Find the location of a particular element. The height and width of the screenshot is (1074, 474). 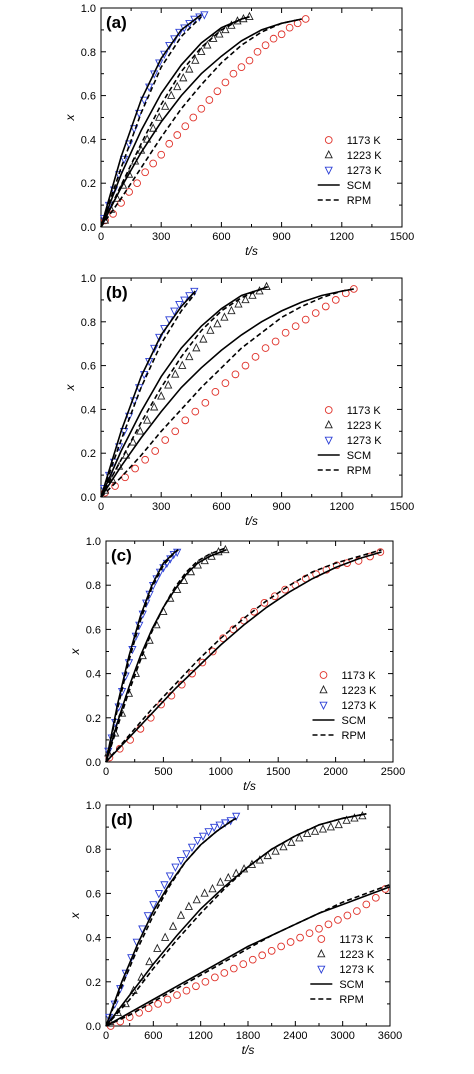

legend-label: 1173 K is located at coordinates (359, 676).